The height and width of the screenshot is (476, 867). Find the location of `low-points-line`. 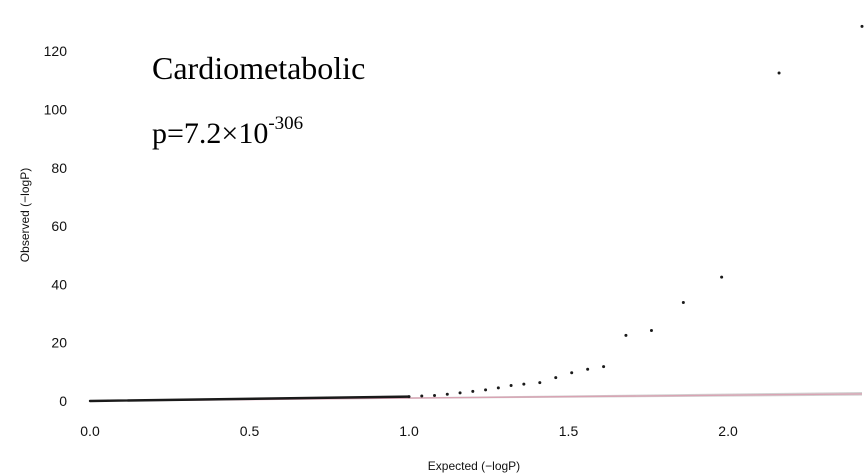

low-points-line is located at coordinates (249, 399).